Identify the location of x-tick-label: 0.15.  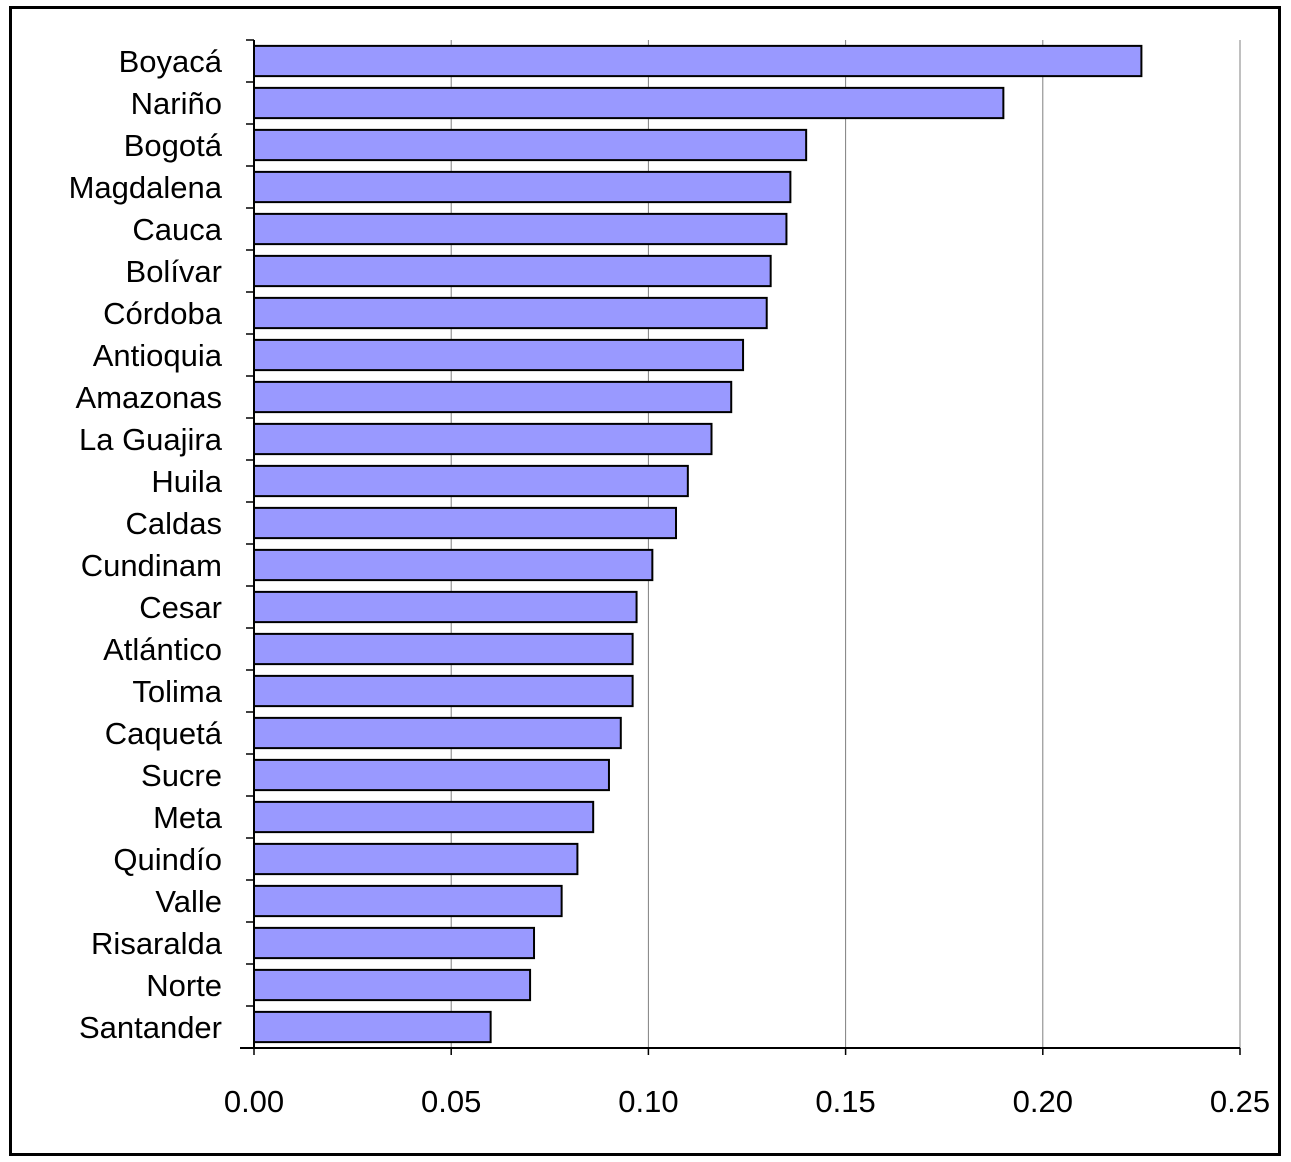
(845, 1101).